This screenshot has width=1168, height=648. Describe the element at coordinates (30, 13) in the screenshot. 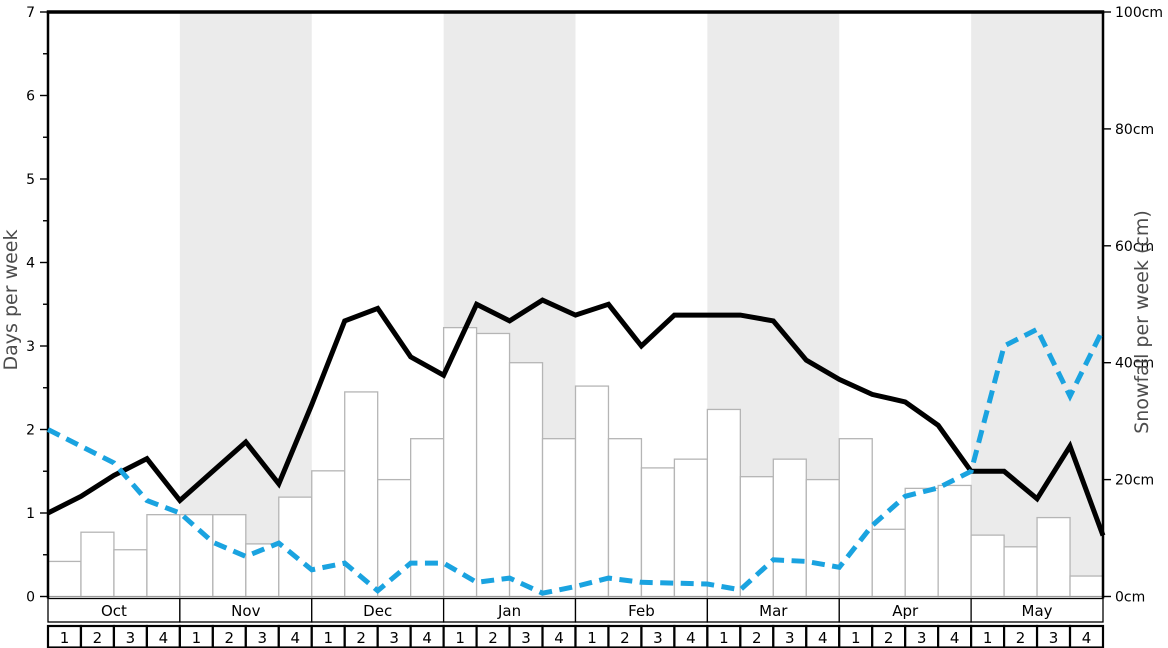

I see `left-tick-label: 7` at that location.